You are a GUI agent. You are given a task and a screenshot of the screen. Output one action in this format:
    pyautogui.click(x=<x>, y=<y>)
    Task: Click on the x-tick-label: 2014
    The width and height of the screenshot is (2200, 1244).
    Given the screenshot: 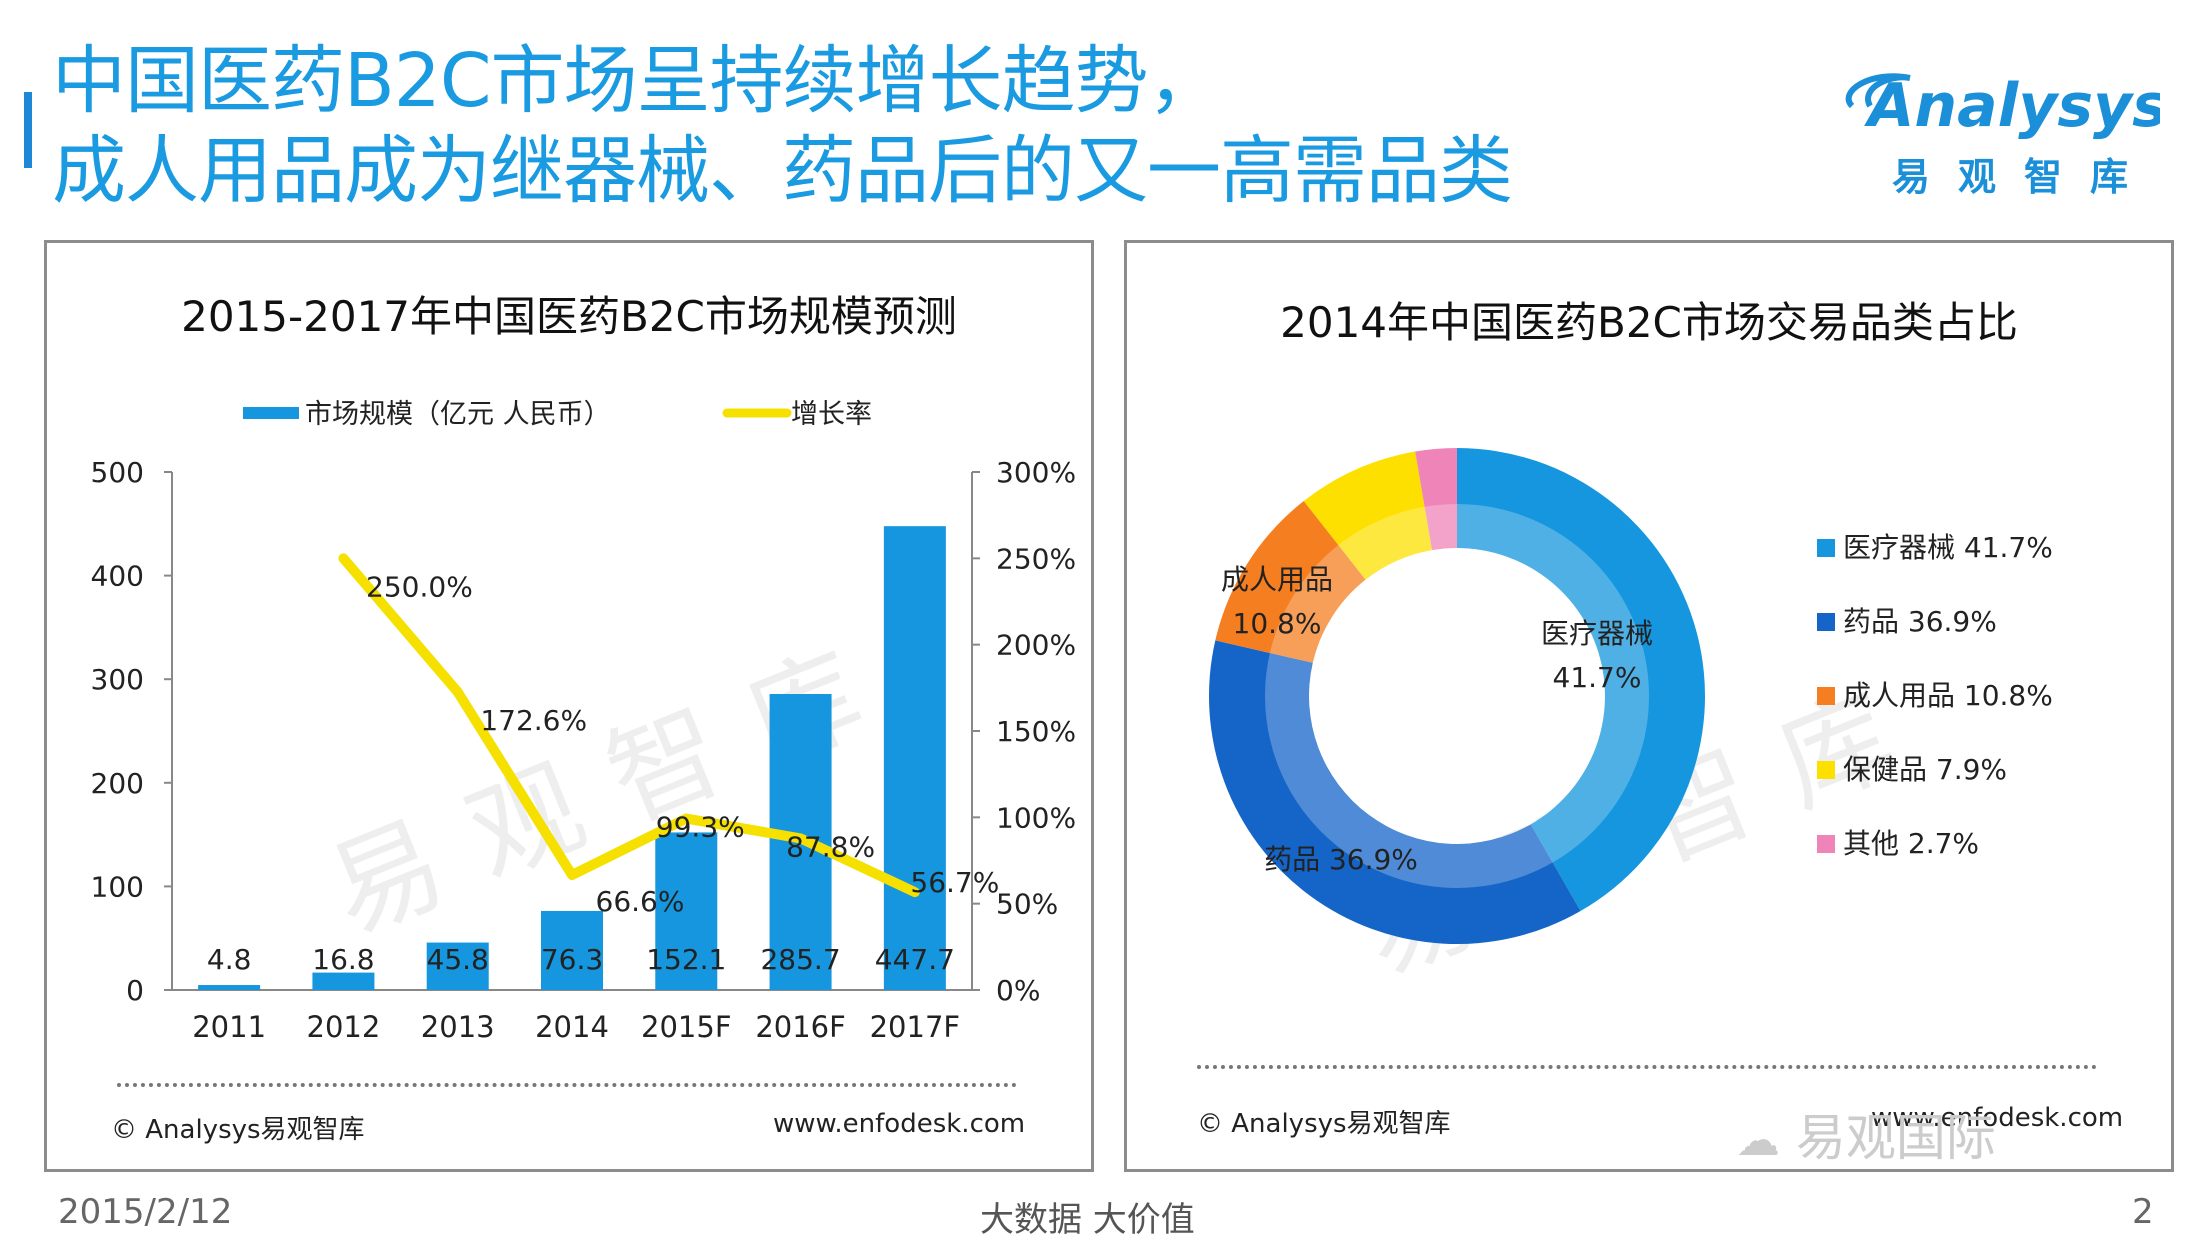 What is the action you would take?
    pyautogui.click(x=572, y=1027)
    